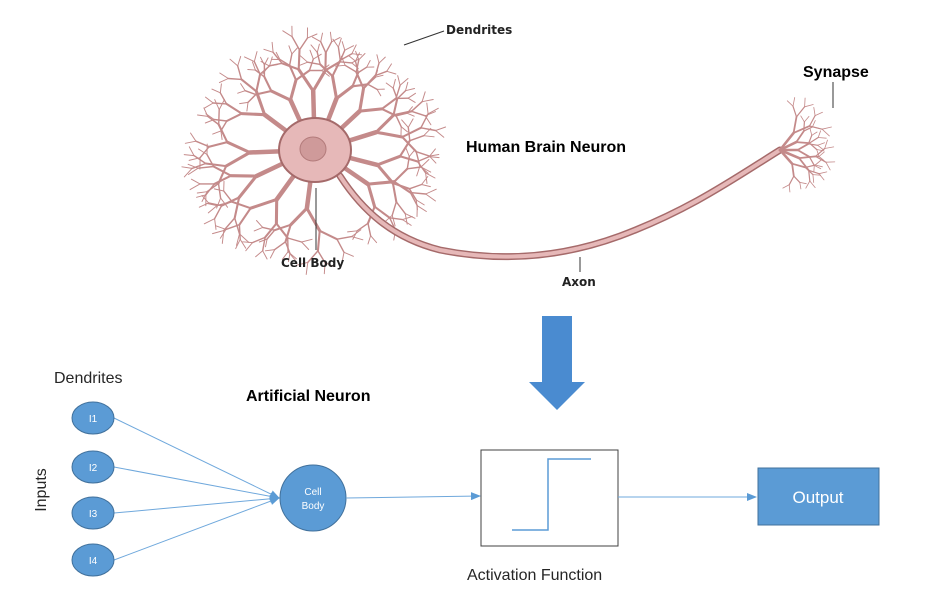  Describe the element at coordinates (312, 492) in the screenshot. I see `cell-body-node-label-line1: Cell` at that location.